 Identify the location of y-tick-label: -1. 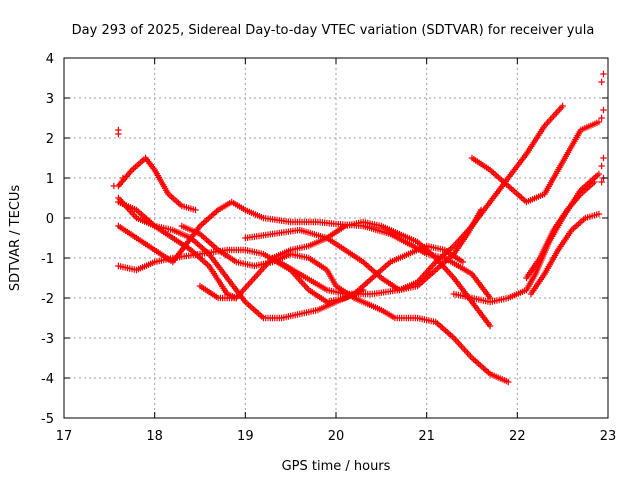
(47, 259).